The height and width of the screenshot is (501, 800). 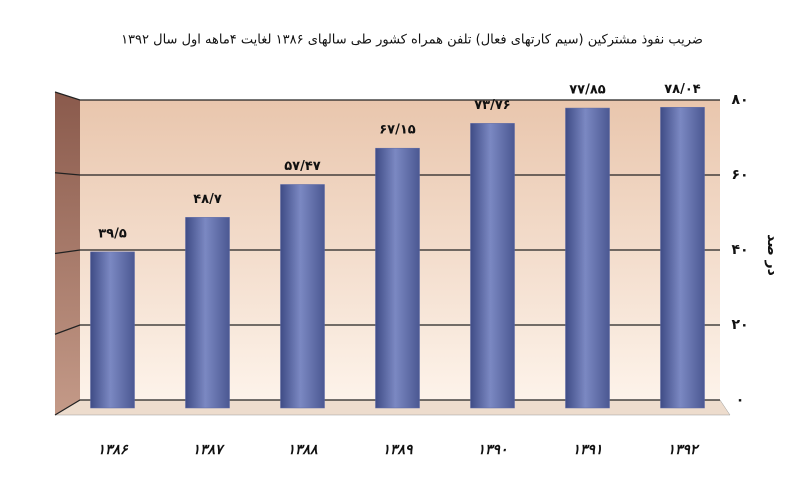 What do you see at coordinates (387, 96) in the screenshot?
I see `grid-line` at bounding box center [387, 96].